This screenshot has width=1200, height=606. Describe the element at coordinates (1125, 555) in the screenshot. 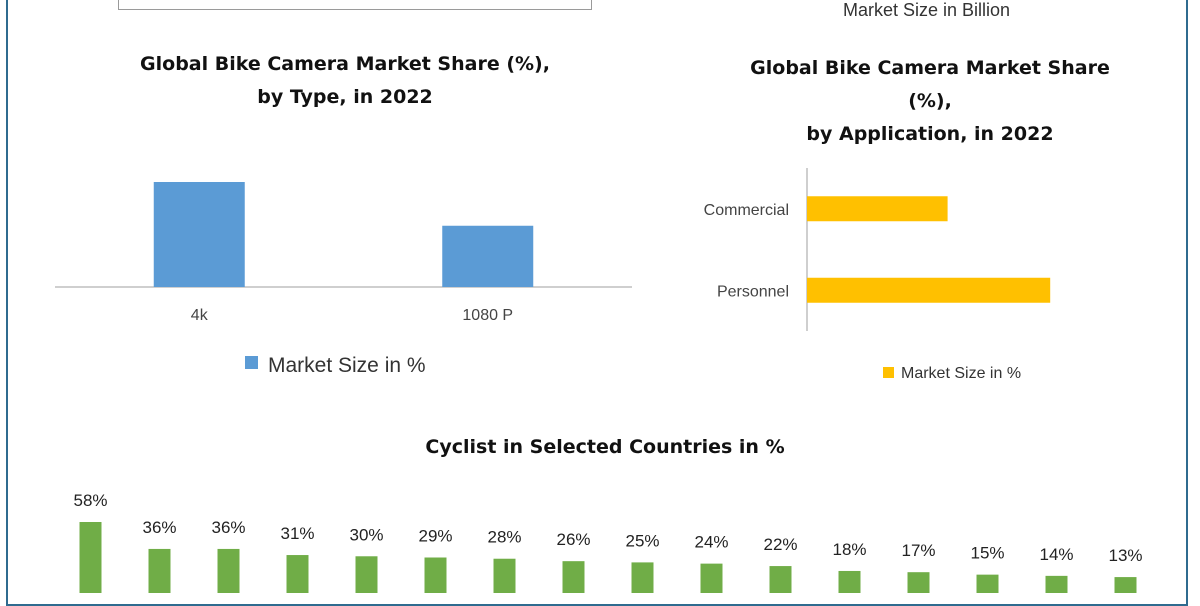

I see `chart-cyclist-data-label: 13%` at that location.